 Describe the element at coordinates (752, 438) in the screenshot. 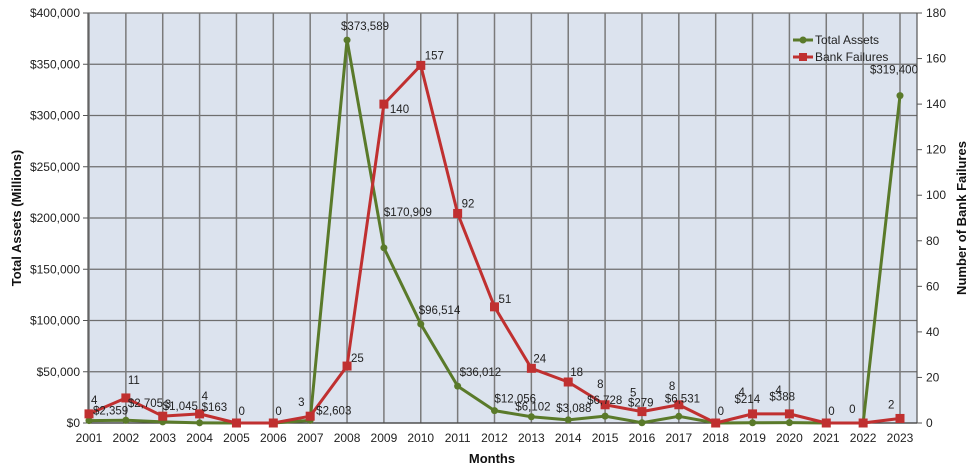

I see `x-tick-label: 2019` at that location.